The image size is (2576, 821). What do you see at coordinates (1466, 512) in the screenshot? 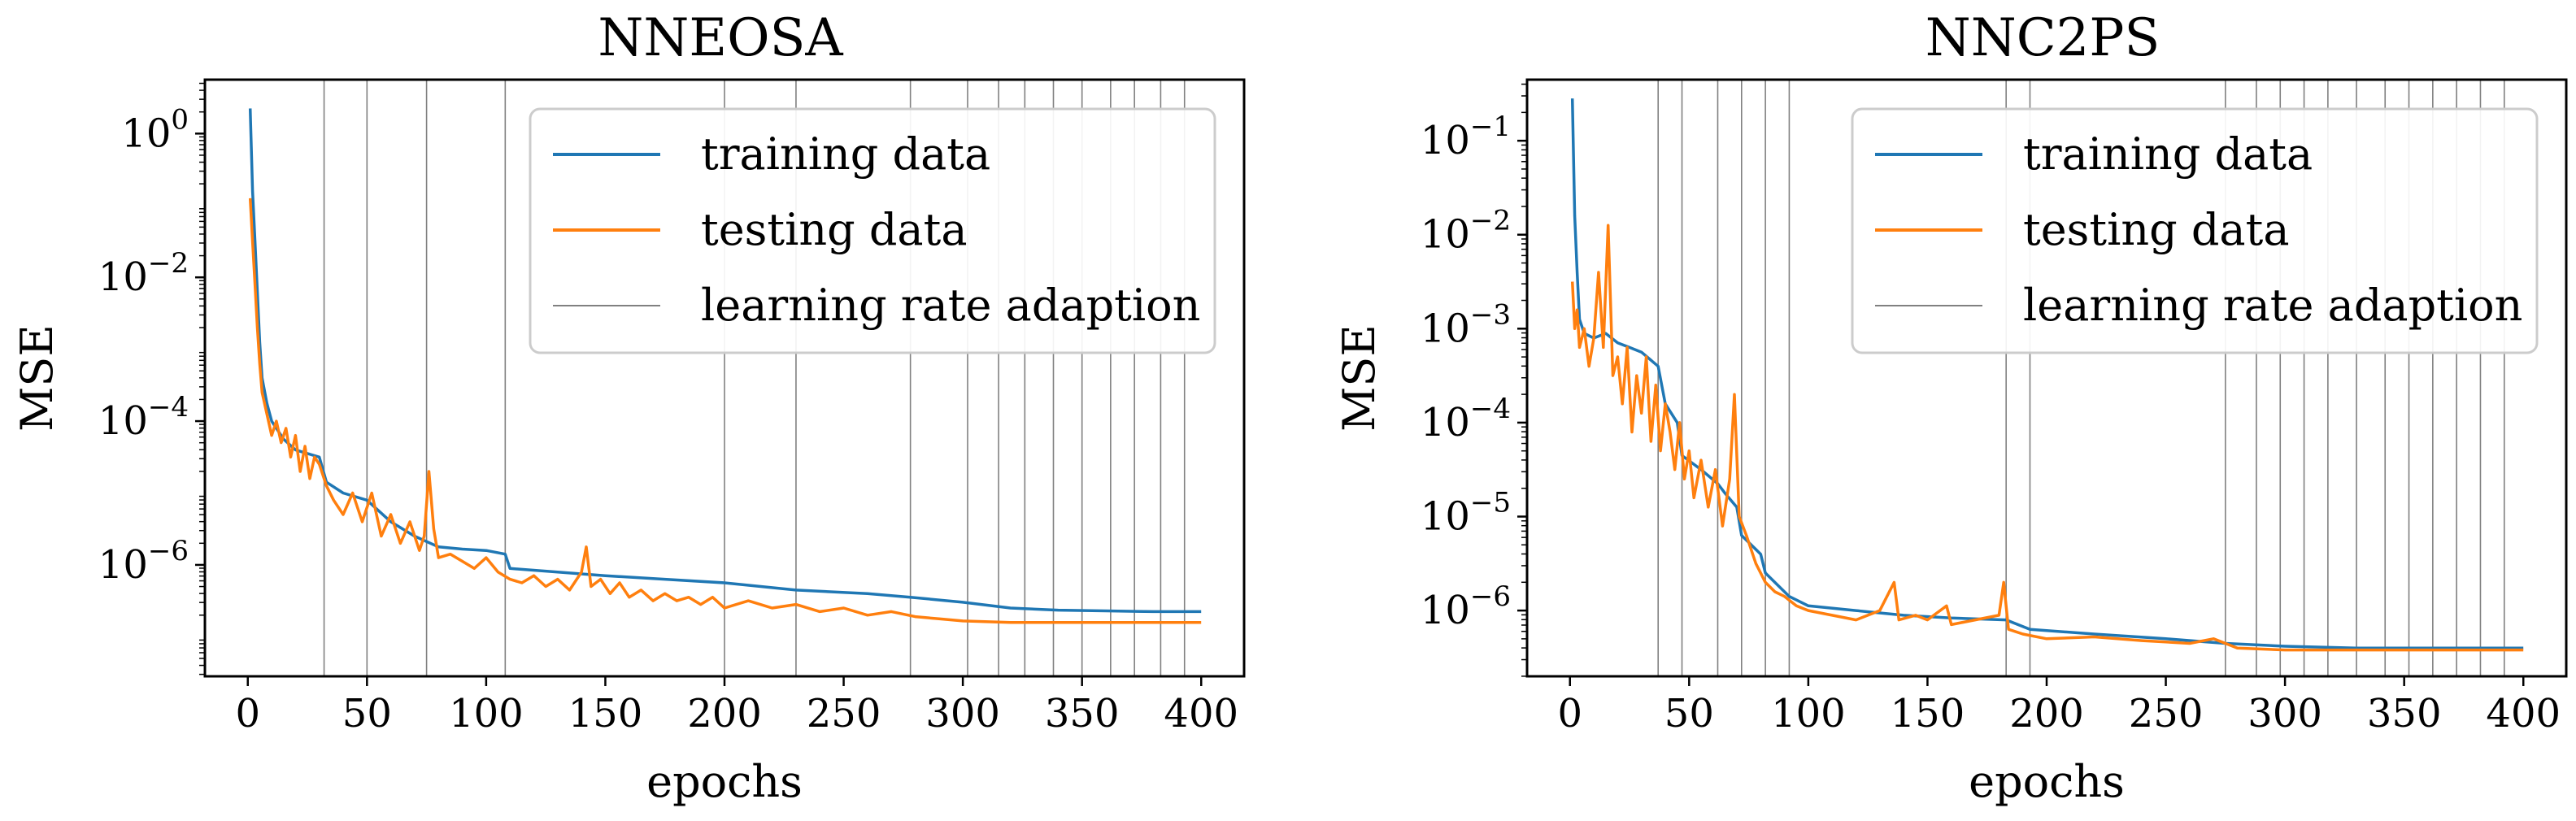
I see `y-tick-label: 10⁻⁵` at bounding box center [1466, 512].